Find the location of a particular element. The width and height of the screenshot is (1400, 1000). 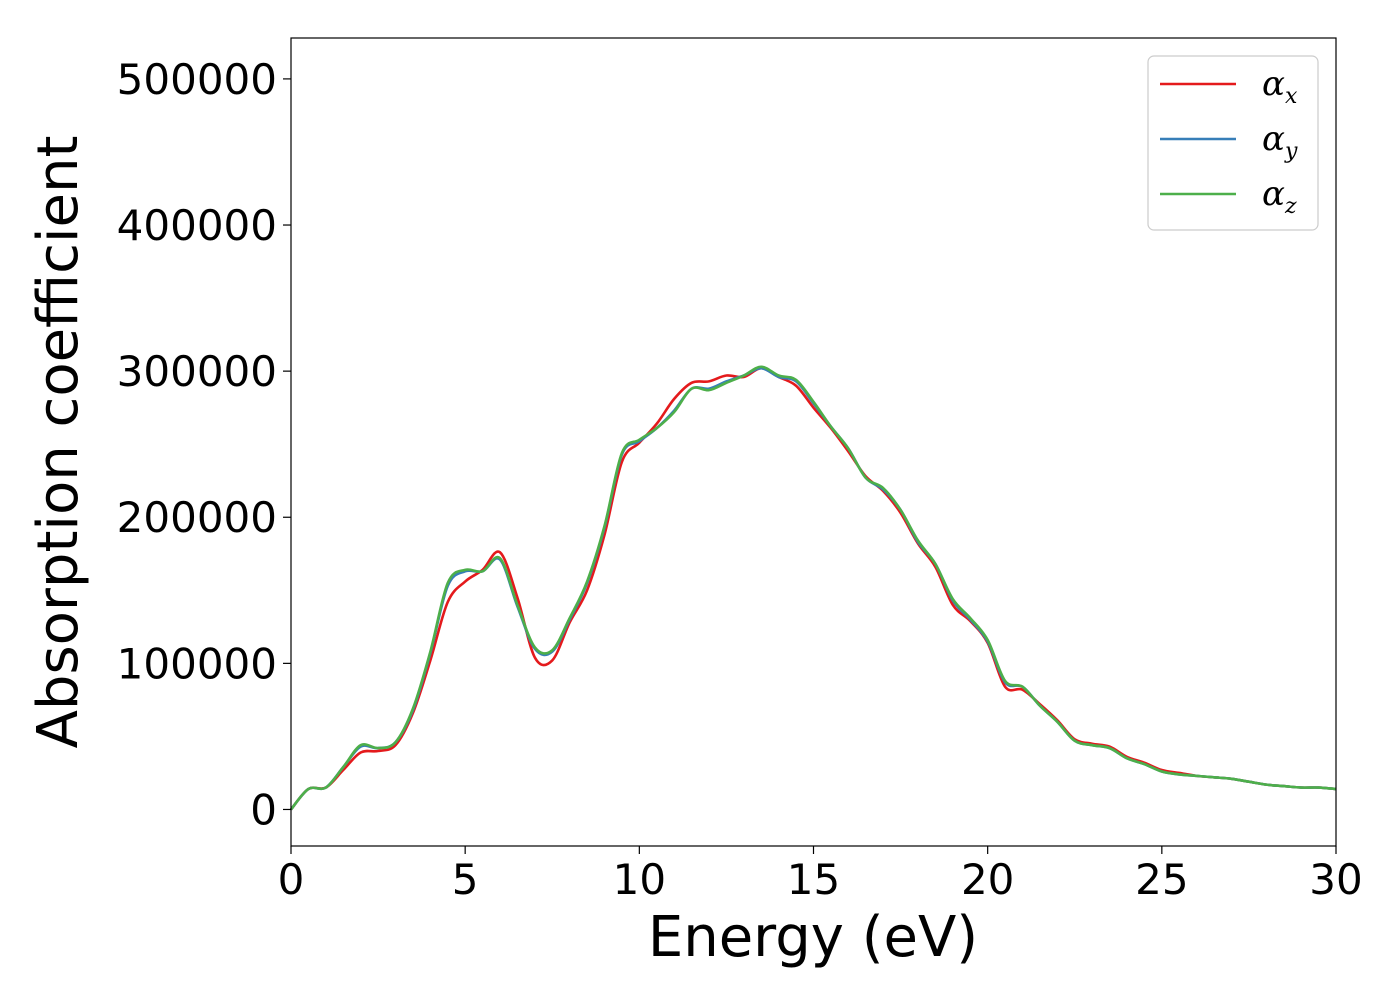

x-tick-label: 25 is located at coordinates (1161, 879).